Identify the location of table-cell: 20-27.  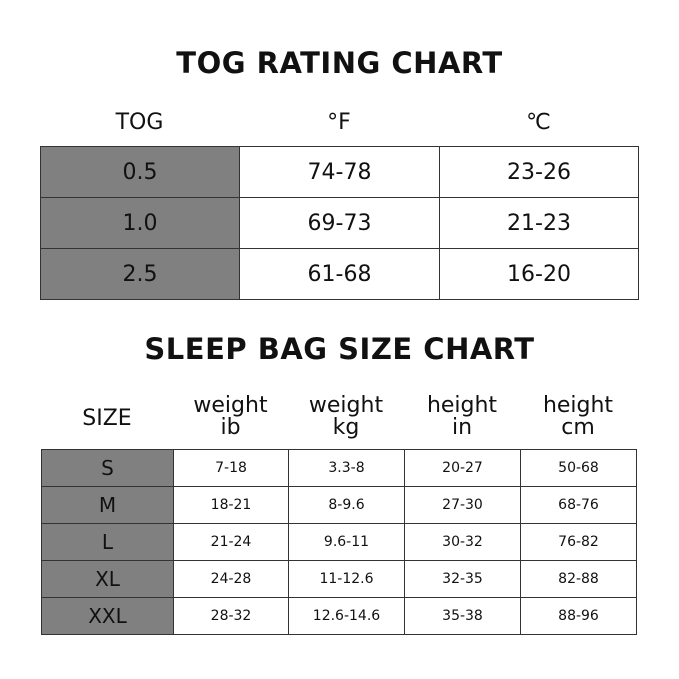
(462, 468).